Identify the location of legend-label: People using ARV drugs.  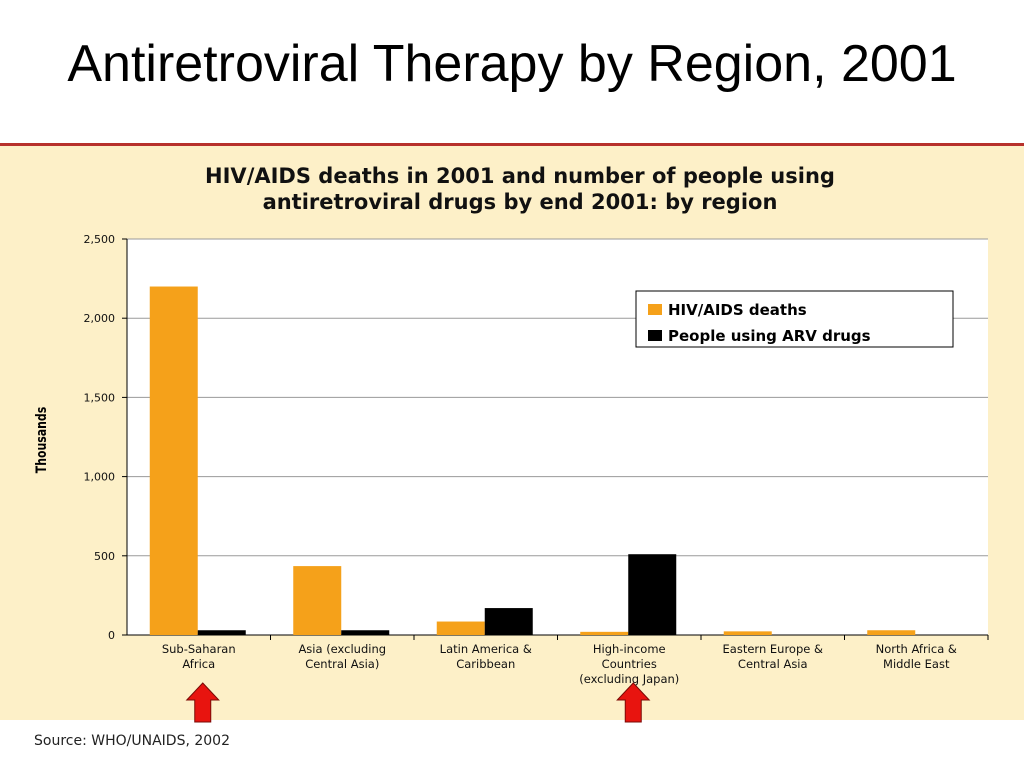
(769, 336).